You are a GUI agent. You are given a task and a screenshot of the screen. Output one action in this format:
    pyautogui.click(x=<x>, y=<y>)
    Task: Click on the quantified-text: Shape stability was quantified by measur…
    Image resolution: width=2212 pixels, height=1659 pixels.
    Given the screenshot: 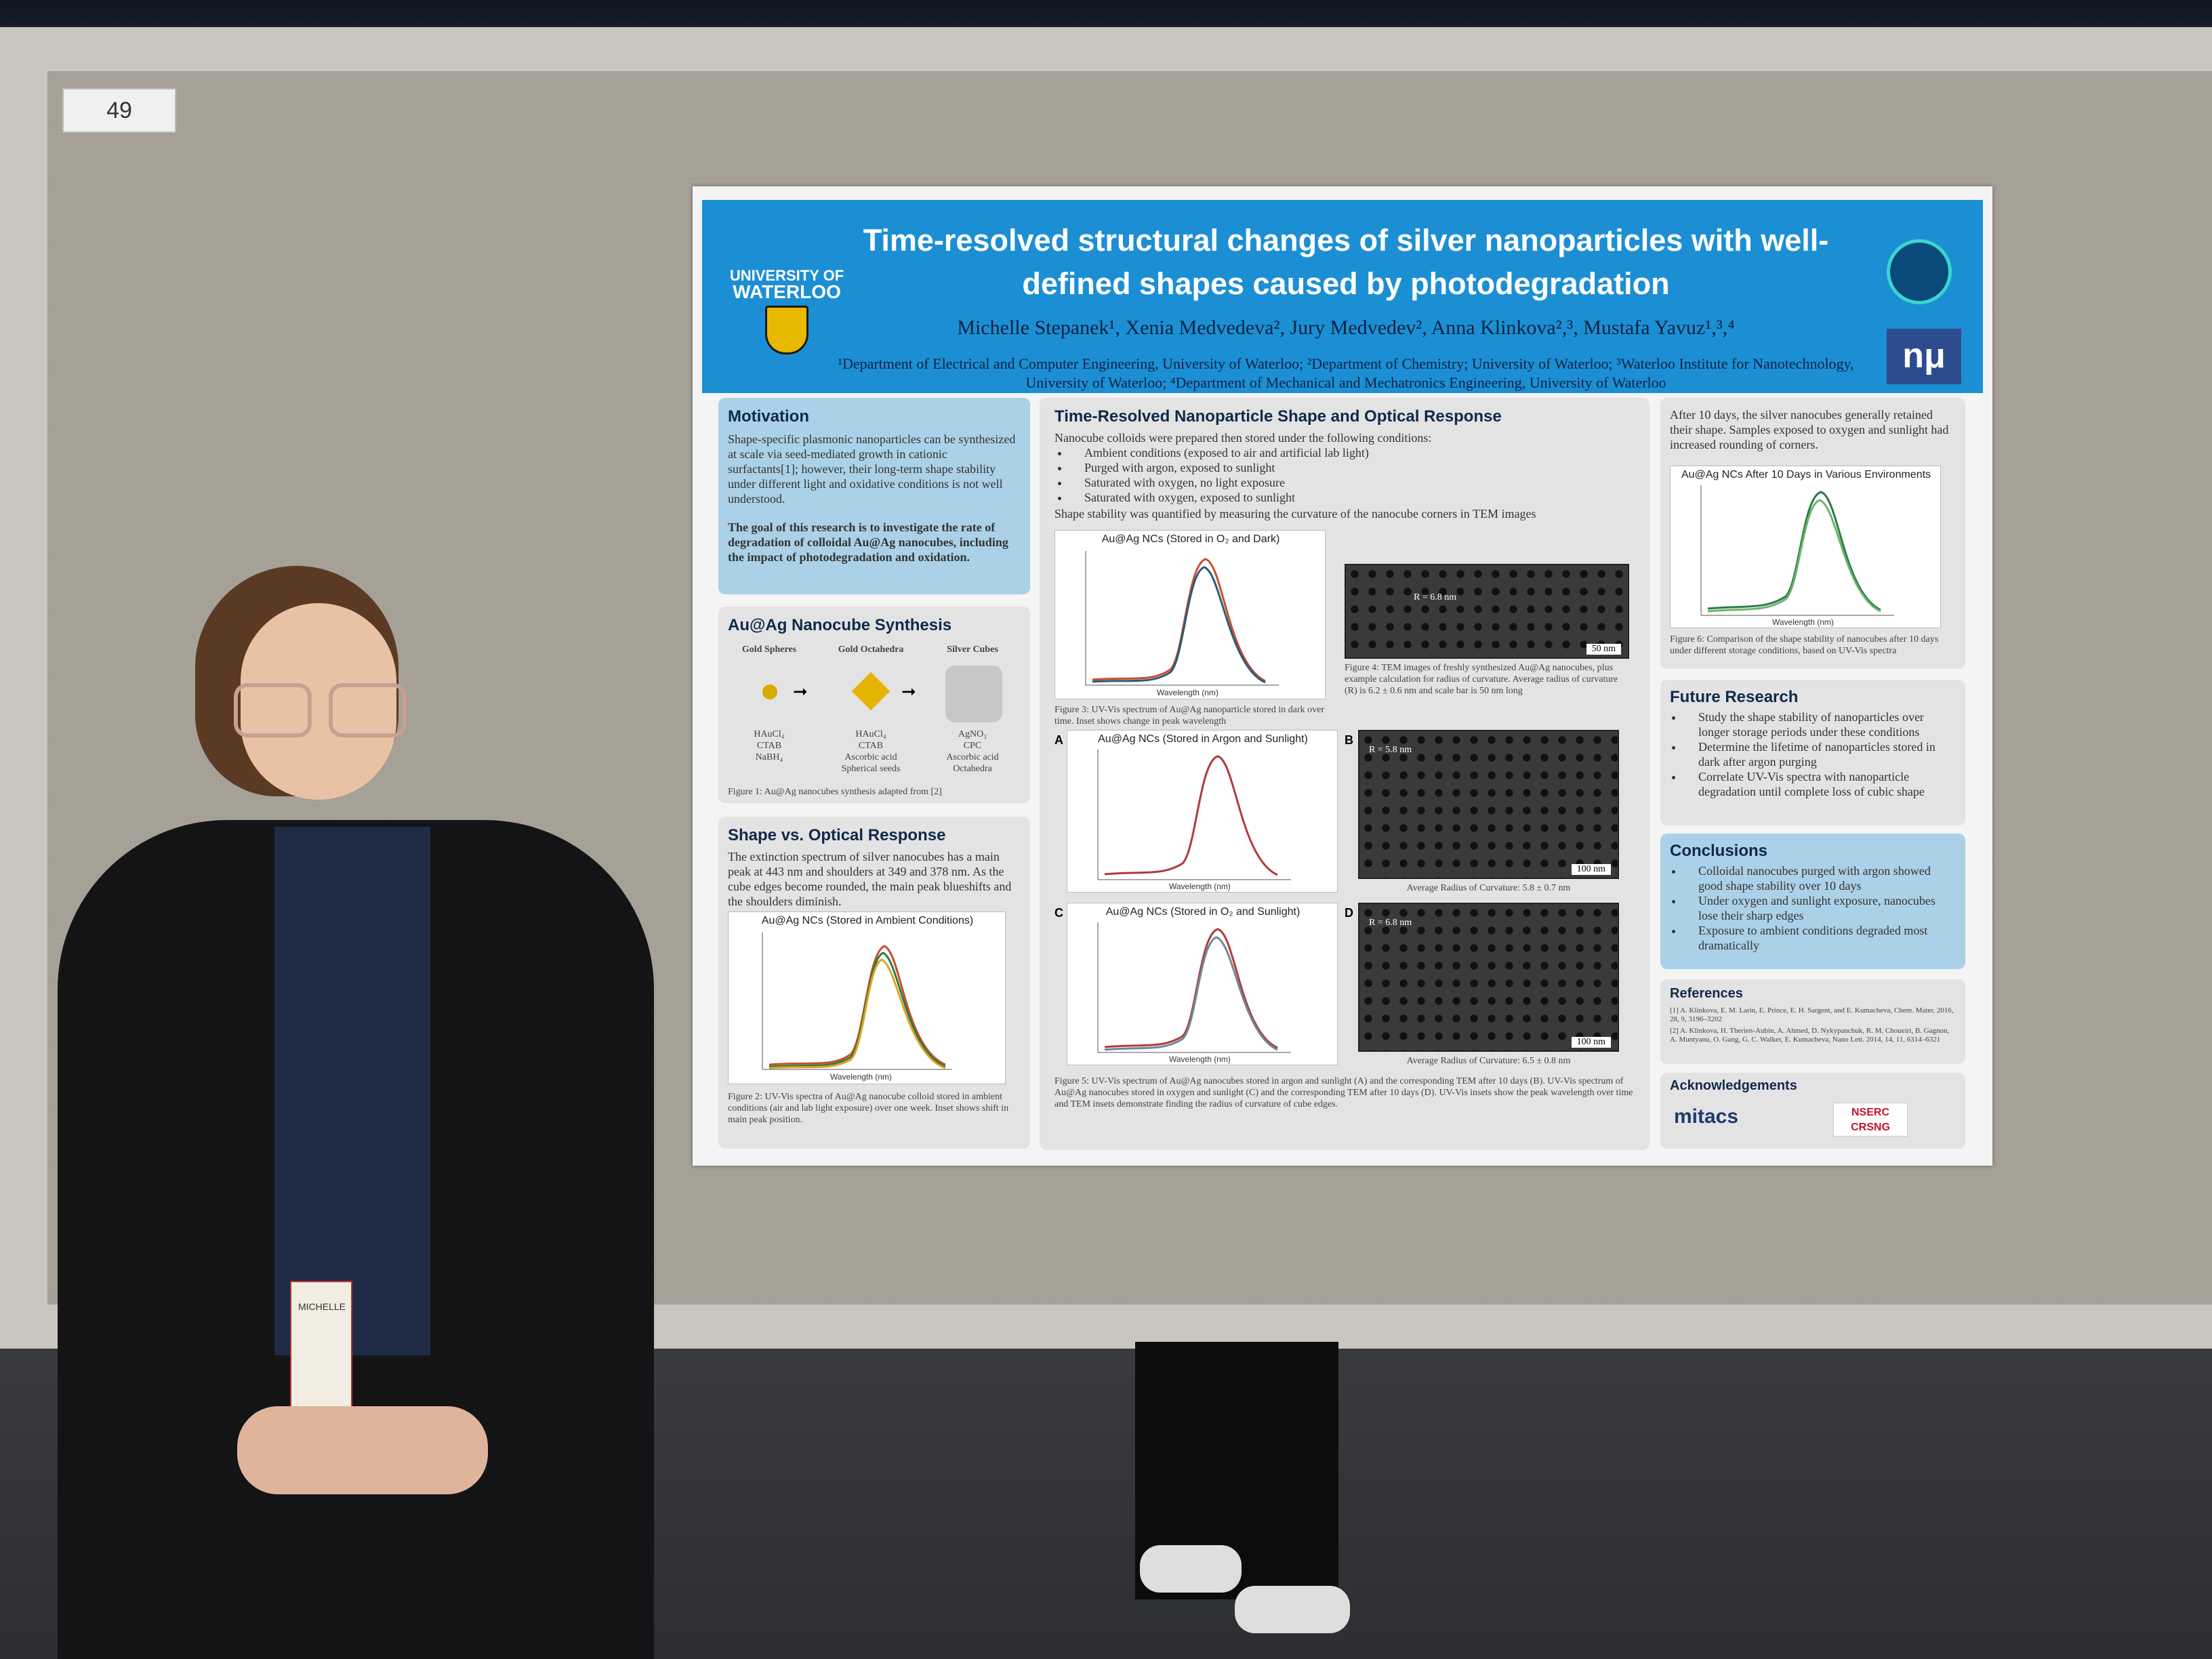 What is the action you would take?
    pyautogui.click(x=1295, y=513)
    